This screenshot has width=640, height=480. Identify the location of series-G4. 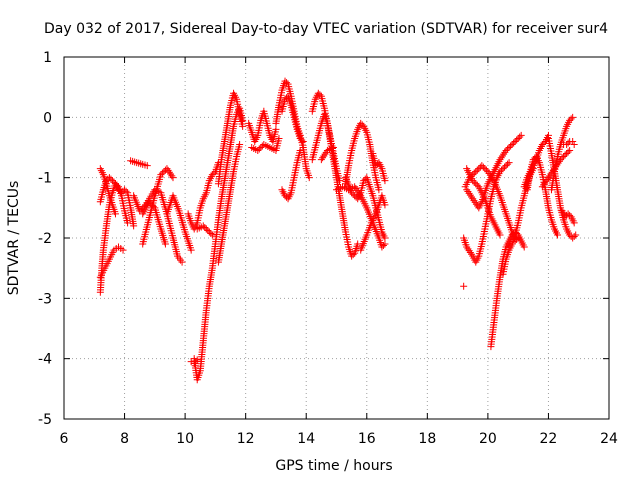
(486, 212).